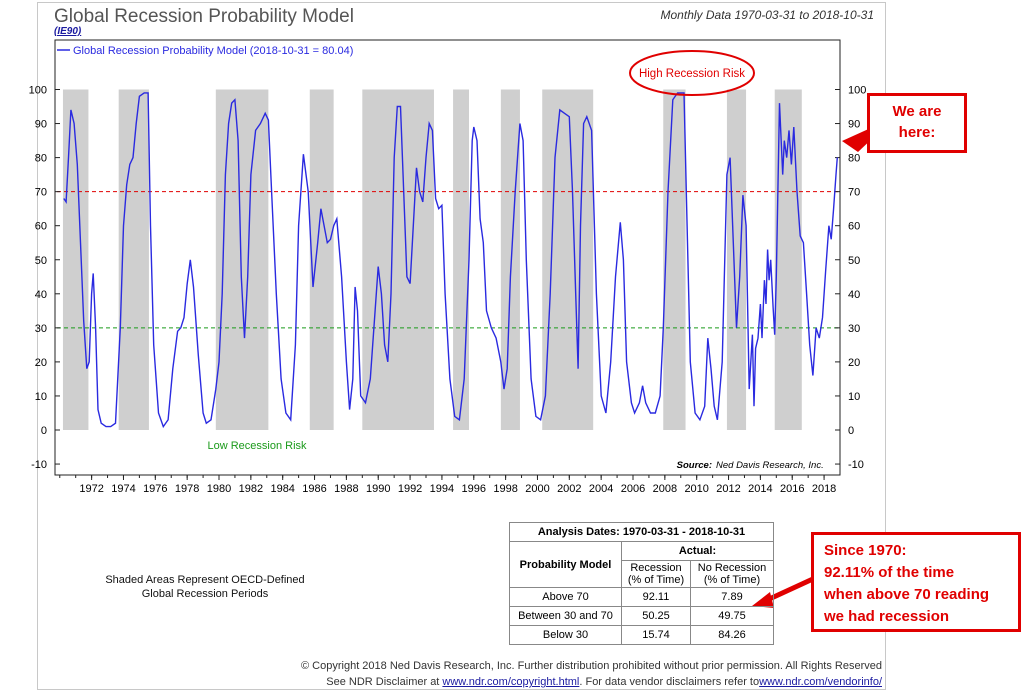  What do you see at coordinates (511, 682) in the screenshot?
I see `copyright-link: www.ndr.com/copyright.html` at bounding box center [511, 682].